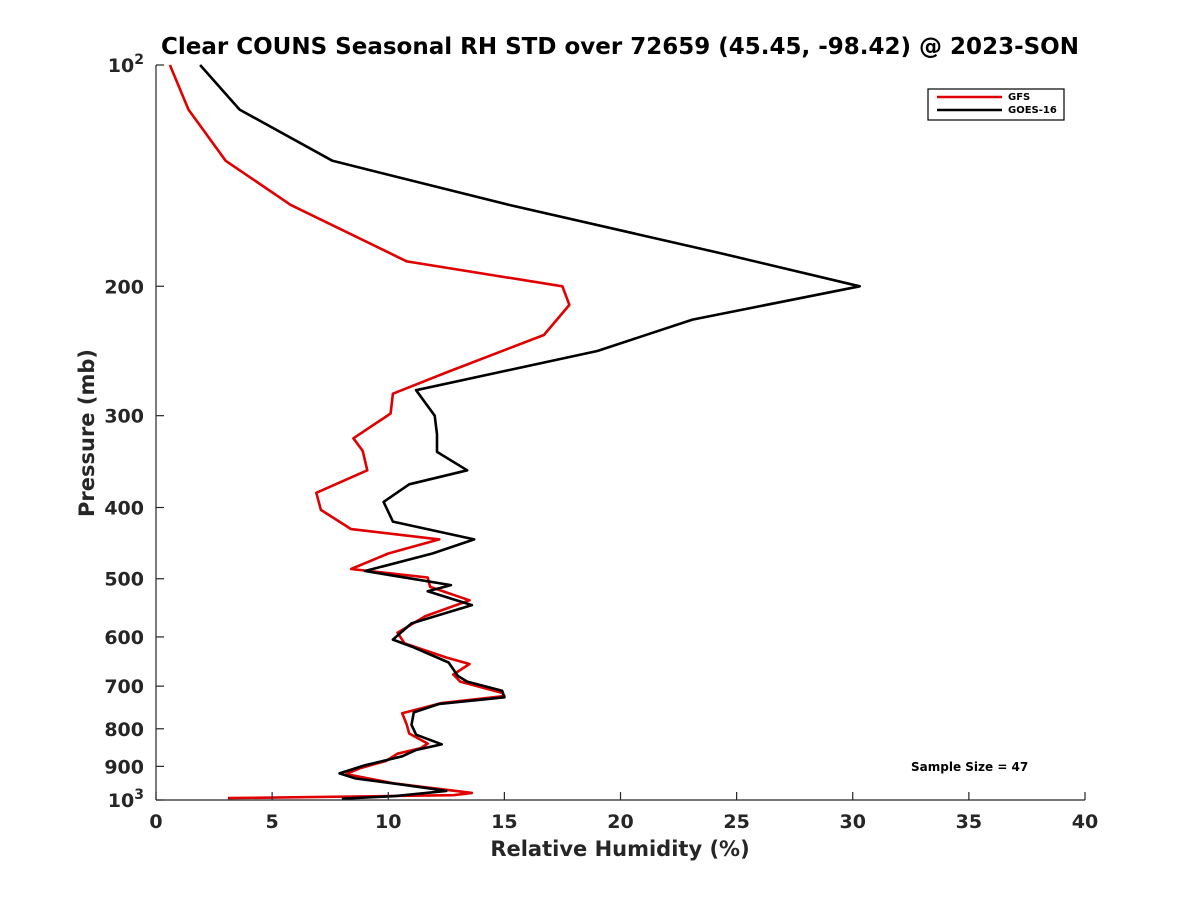 Image resolution: width=1200 pixels, height=900 pixels. I want to click on x-tick-label: 25, so click(736, 822).